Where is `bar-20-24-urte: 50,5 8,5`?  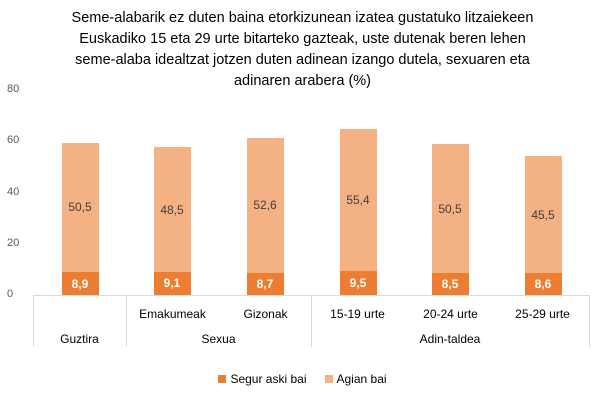 bar-20-24-urte: 50,5 8,5 is located at coordinates (450, 219).